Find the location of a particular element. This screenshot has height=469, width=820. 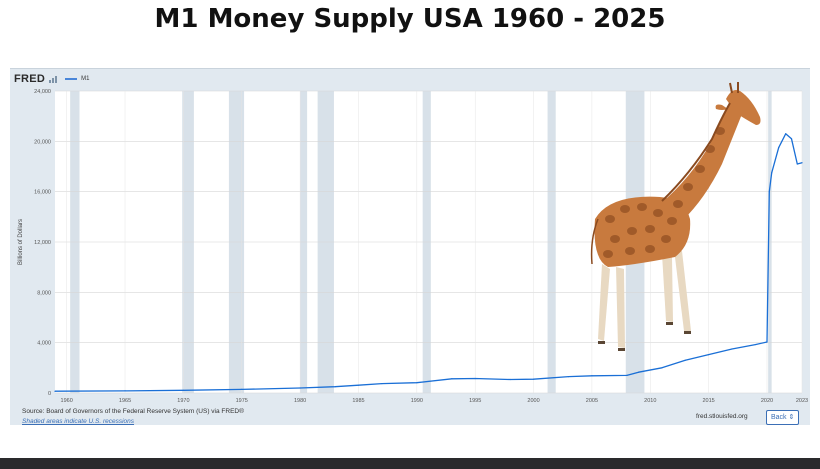

x-tick-label: 1975 is located at coordinates (242, 401).